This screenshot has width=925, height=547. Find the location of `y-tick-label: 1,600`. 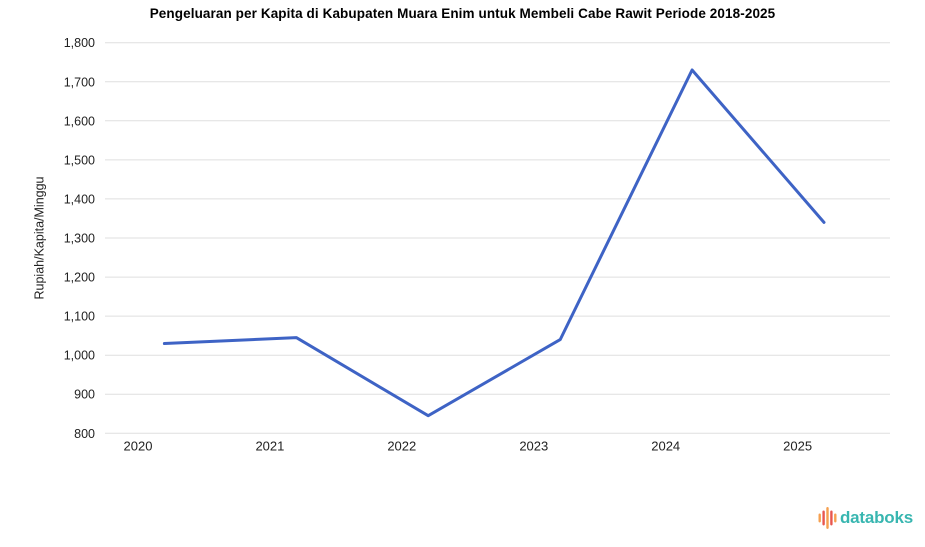

y-tick-label: 1,600 is located at coordinates (79, 121).